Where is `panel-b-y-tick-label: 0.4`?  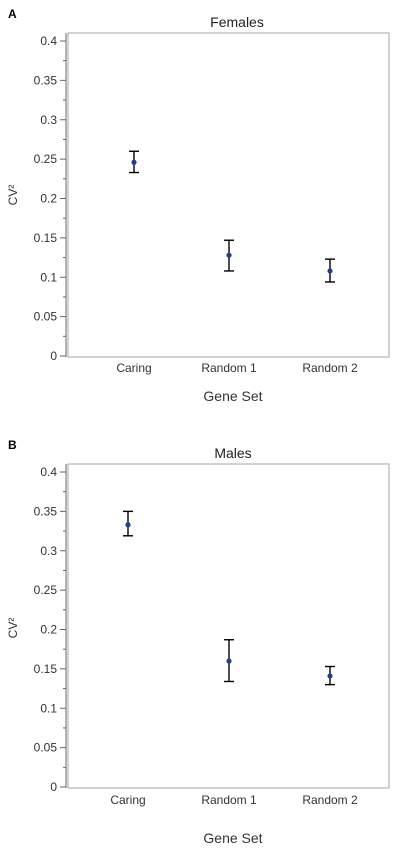 panel-b-y-tick-label: 0.4 is located at coordinates (48, 472).